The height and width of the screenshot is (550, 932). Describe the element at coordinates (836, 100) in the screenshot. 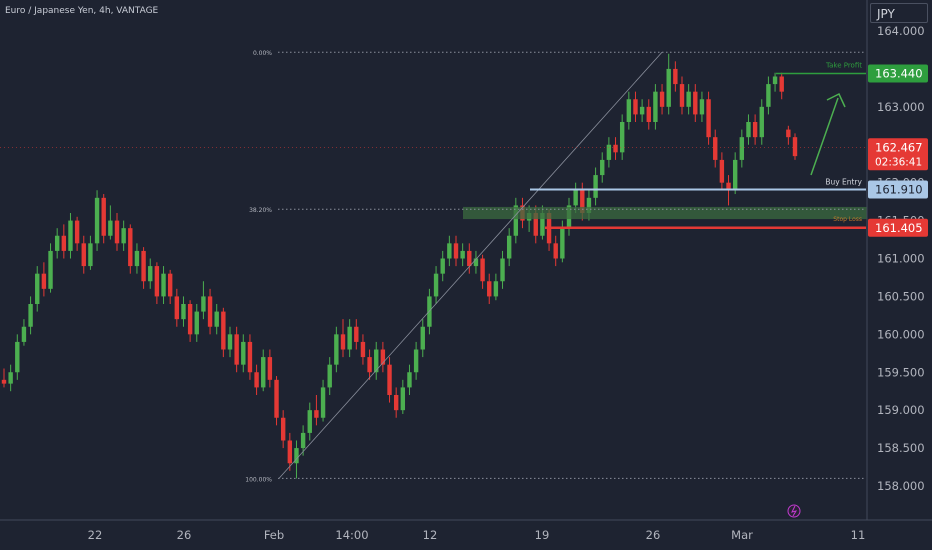

I see `arrow-head-icon` at that location.